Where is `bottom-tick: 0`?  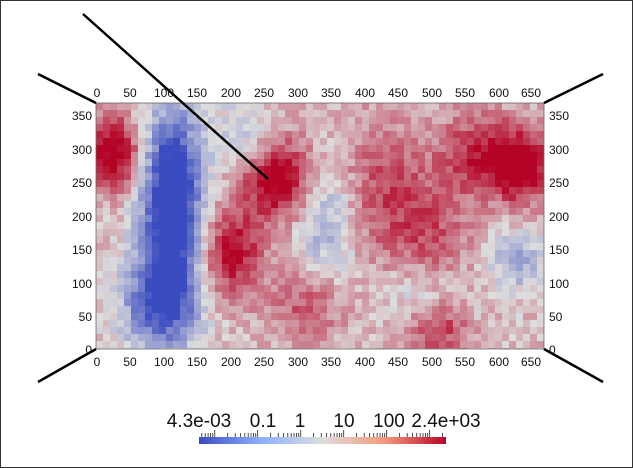
bottom-tick: 0 is located at coordinates (97, 362).